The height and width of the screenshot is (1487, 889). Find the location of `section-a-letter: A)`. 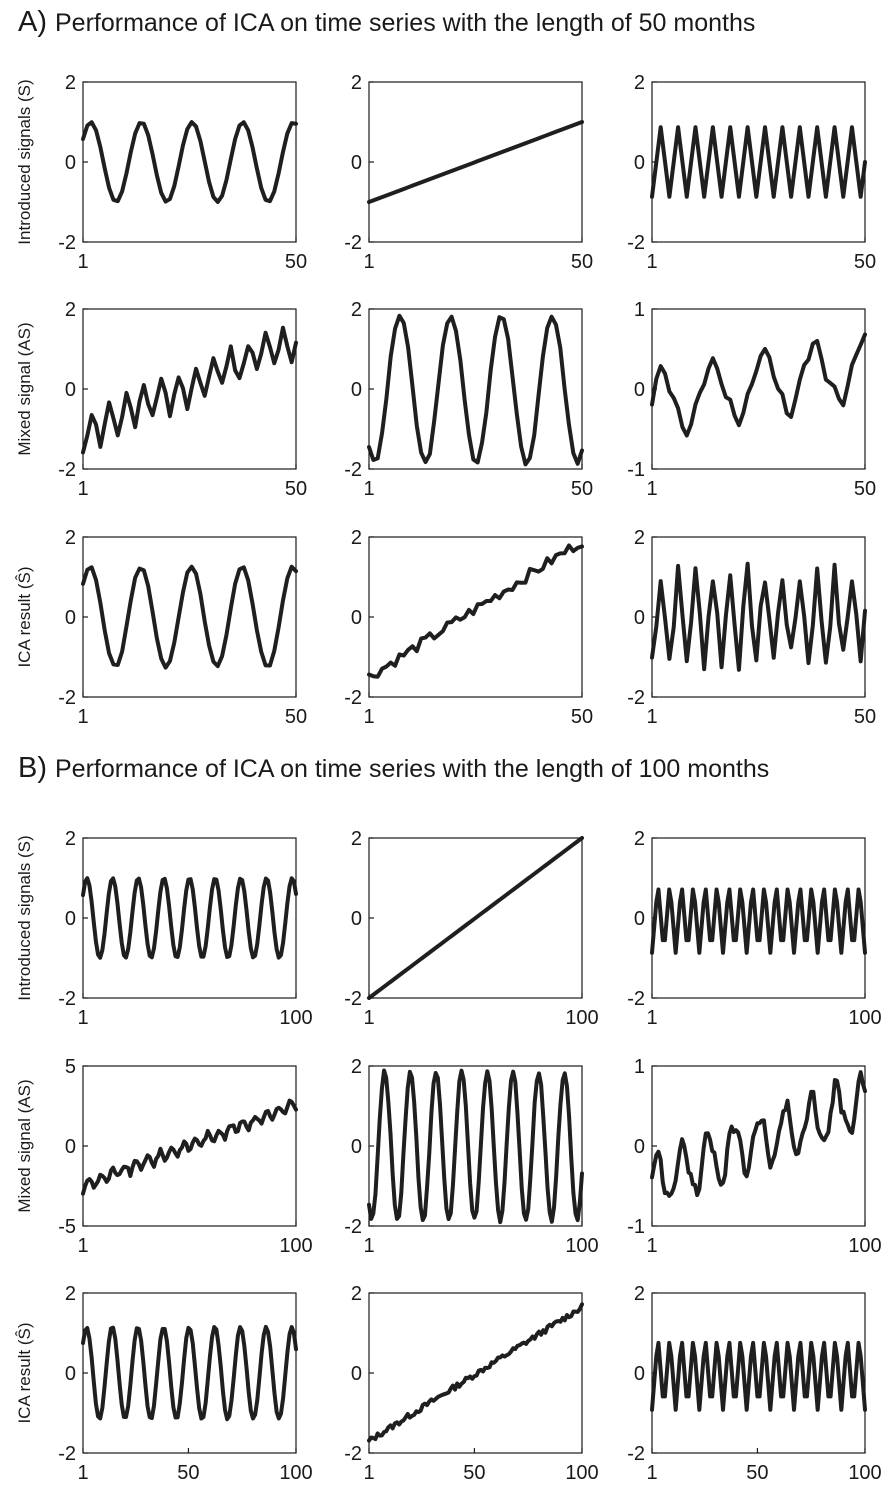

section-a-letter: A) is located at coordinates (32, 22).